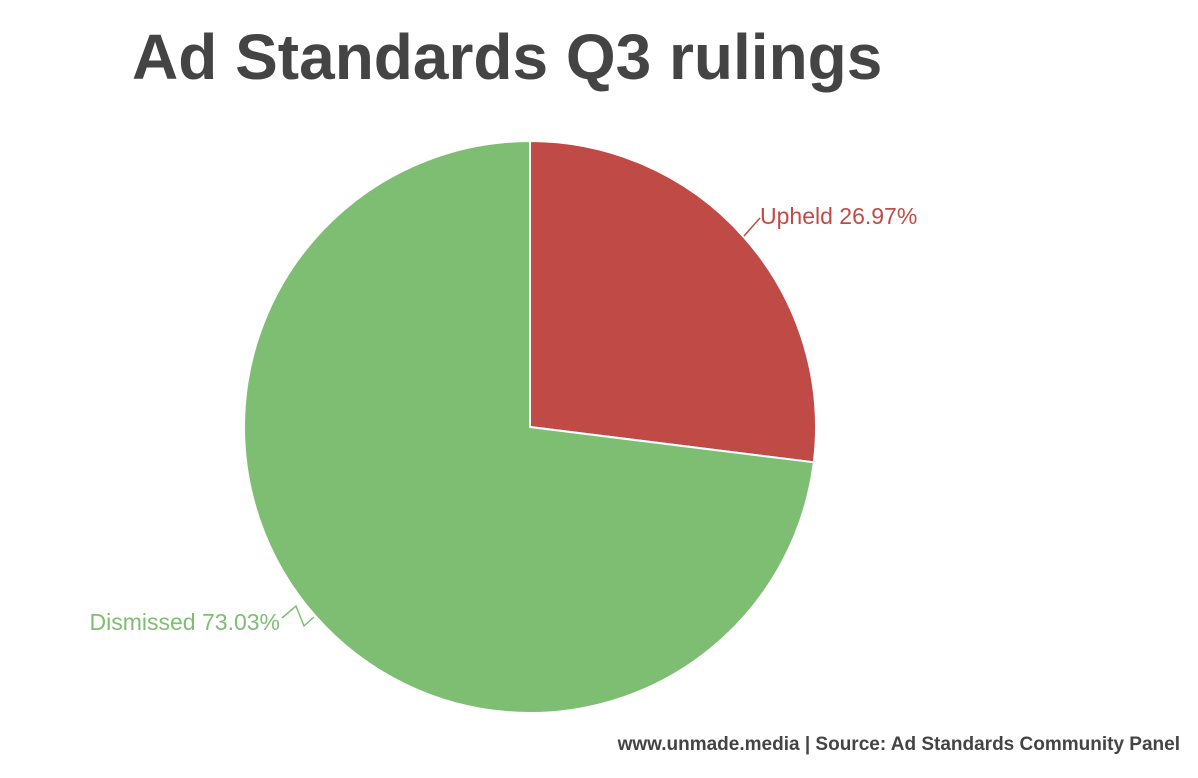  I want to click on chart-title: Ad Standards Q3 rulings, so click(507, 57).